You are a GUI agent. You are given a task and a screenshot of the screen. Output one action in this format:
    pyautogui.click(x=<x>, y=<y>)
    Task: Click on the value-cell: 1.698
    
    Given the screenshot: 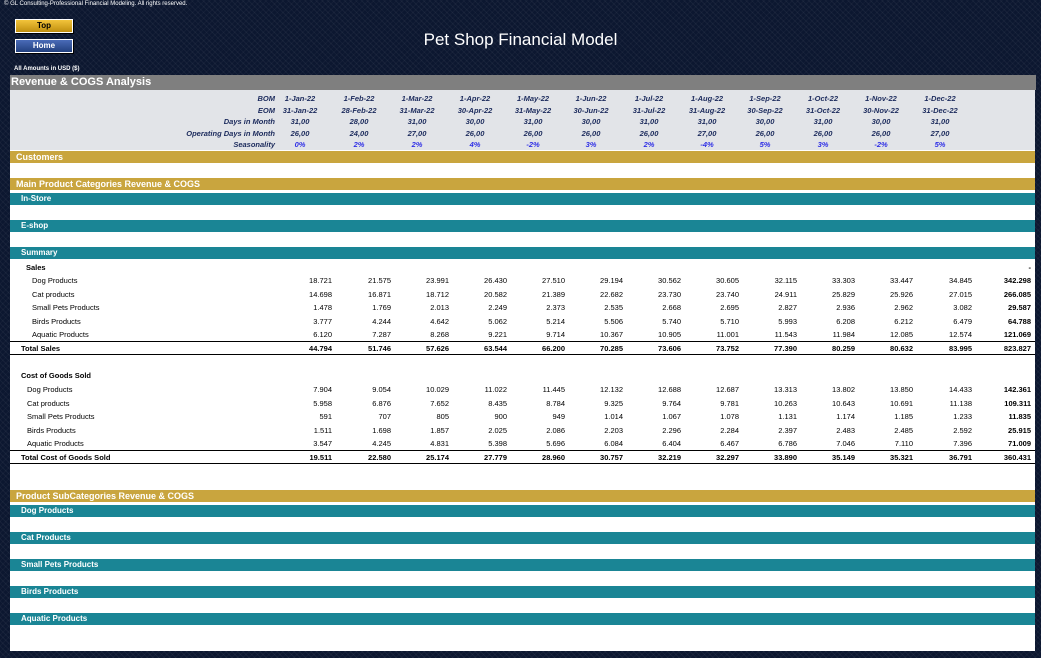 What is the action you would take?
    pyautogui.click(x=381, y=430)
    